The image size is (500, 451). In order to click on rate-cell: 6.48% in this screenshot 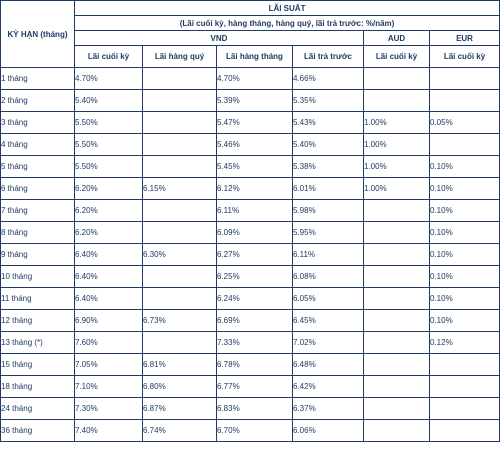, I will do `click(328, 364)`.